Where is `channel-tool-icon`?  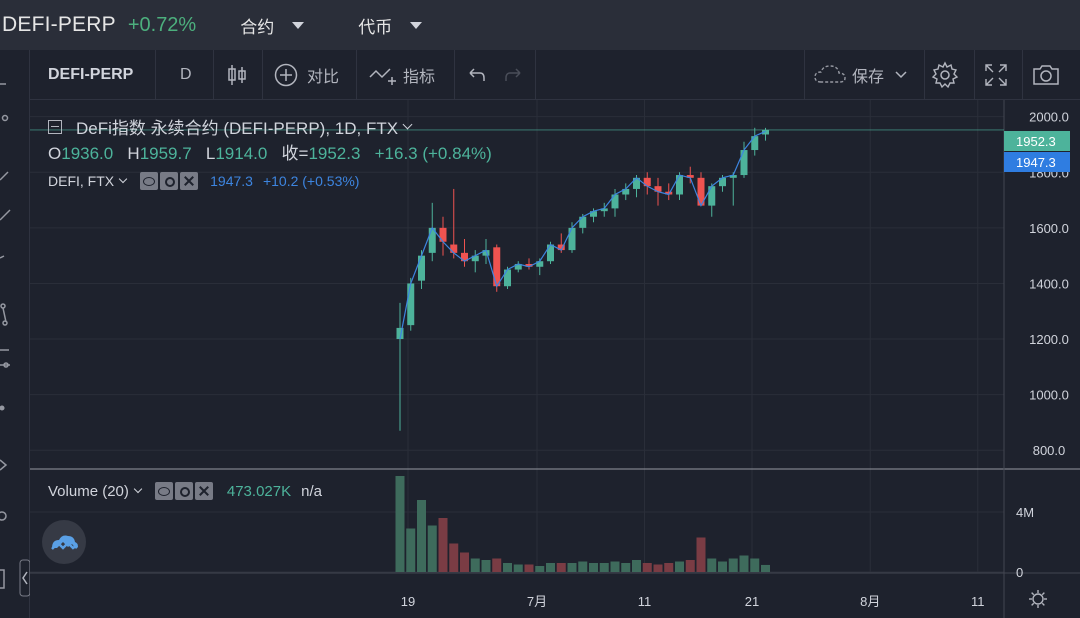 channel-tool-icon is located at coordinates (5, 215).